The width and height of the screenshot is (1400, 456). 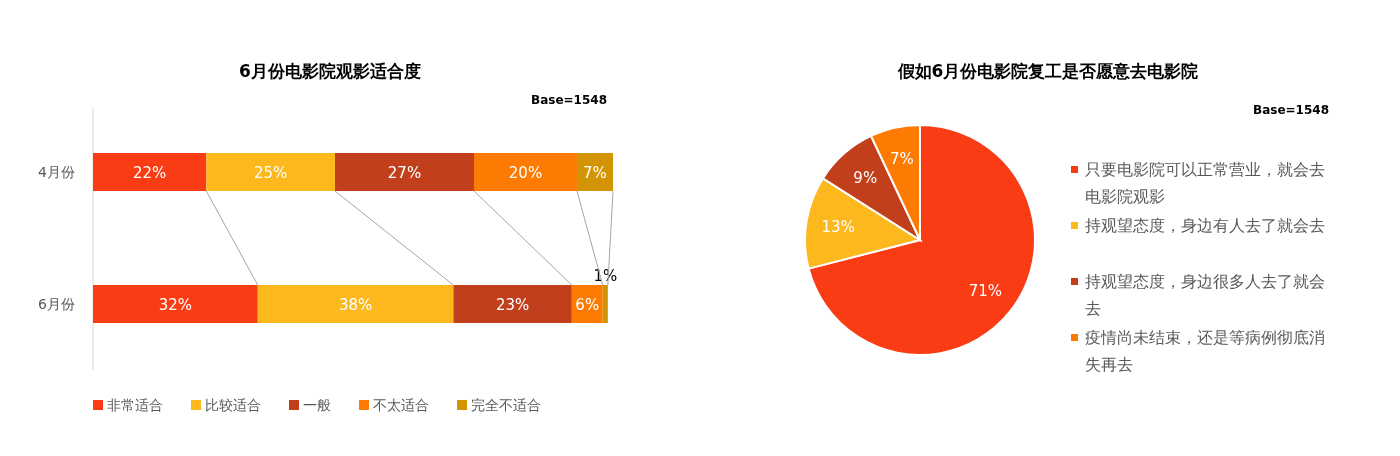 I want to click on y-tick-label: 4月份, so click(x=56, y=172).